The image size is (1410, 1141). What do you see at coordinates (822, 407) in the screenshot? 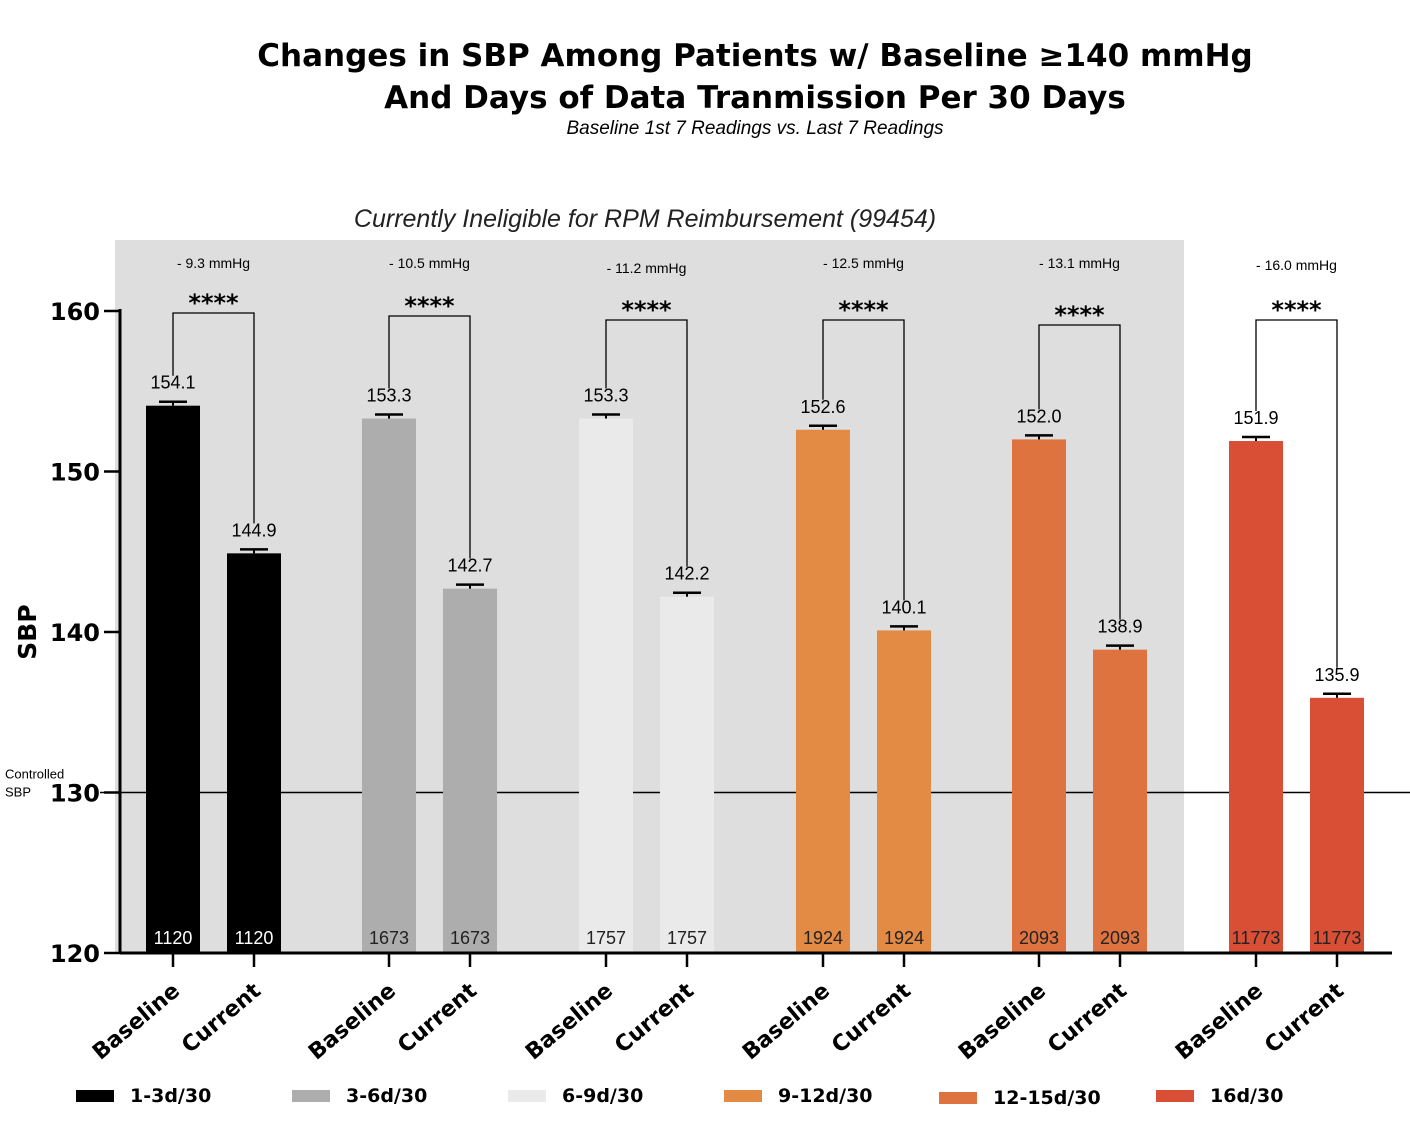
I see `value-label: 152.6` at bounding box center [822, 407].